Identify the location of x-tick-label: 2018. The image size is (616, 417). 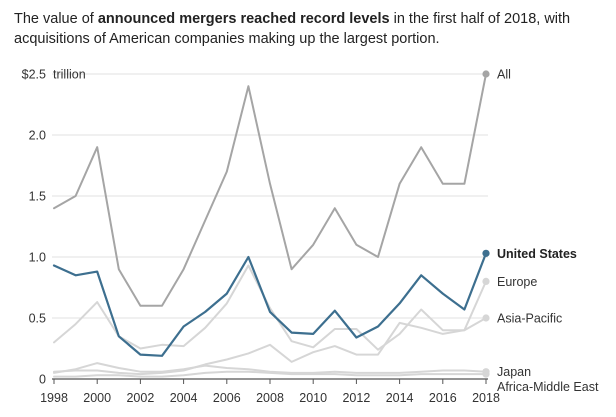
(486, 398).